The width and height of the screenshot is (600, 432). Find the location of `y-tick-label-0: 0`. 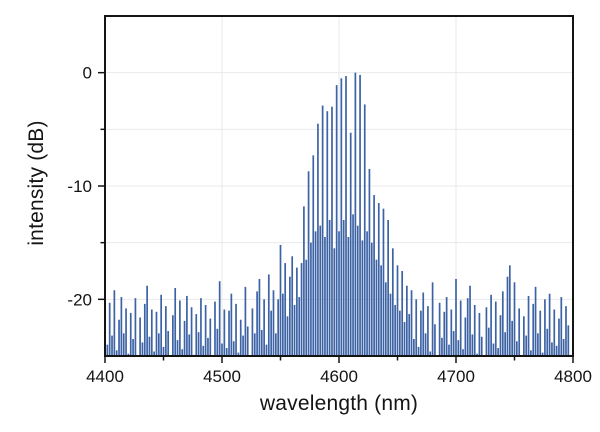

y-tick-label-0: 0 is located at coordinates (87, 73).